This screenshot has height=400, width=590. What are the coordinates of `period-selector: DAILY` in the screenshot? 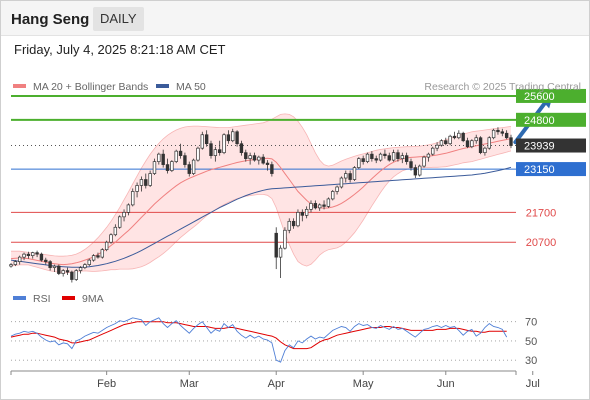 It's located at (118, 19).